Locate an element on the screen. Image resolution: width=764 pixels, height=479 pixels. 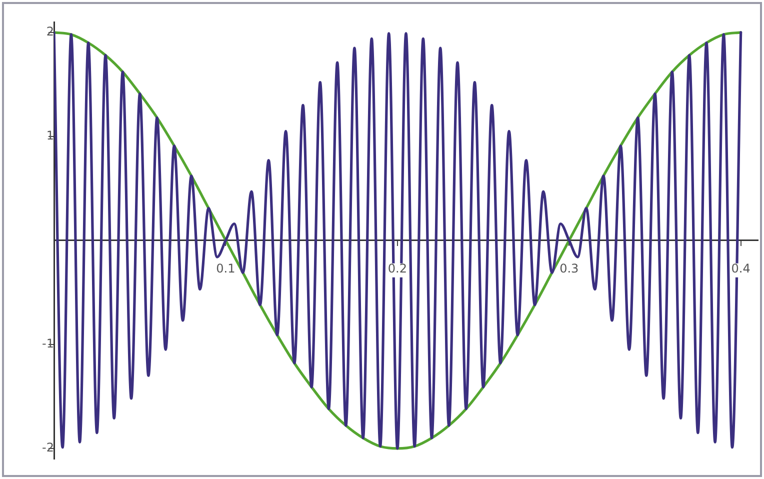
x-tick-label: 0.4 is located at coordinates (740, 269).